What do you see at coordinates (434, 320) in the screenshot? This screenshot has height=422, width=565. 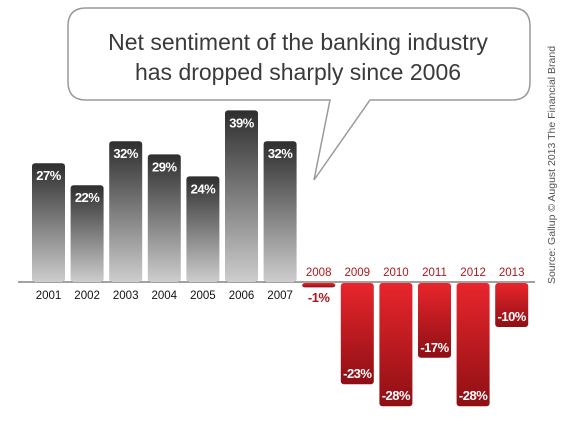 I see `bar-2011` at bounding box center [434, 320].